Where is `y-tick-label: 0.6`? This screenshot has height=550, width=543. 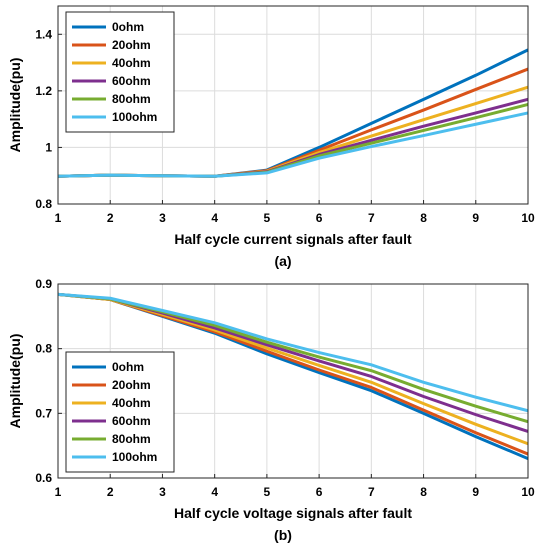
y-tick-label: 0.6 is located at coordinates (43, 478).